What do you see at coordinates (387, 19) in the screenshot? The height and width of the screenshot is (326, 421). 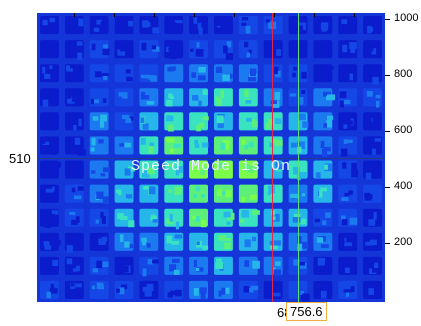 I see `y-tick-mark` at bounding box center [387, 19].